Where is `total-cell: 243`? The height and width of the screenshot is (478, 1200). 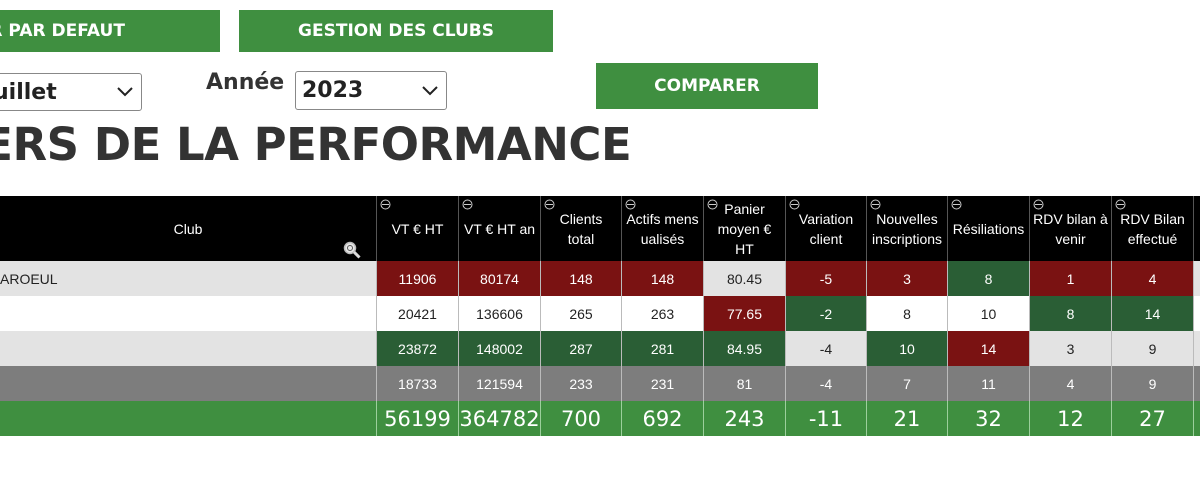
total-cell: 243 is located at coordinates (745, 418).